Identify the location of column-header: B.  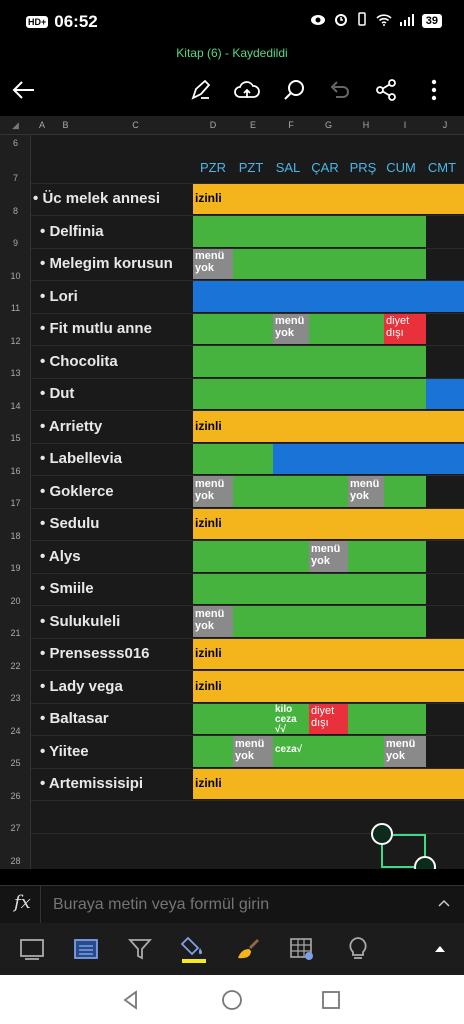
(65, 125).